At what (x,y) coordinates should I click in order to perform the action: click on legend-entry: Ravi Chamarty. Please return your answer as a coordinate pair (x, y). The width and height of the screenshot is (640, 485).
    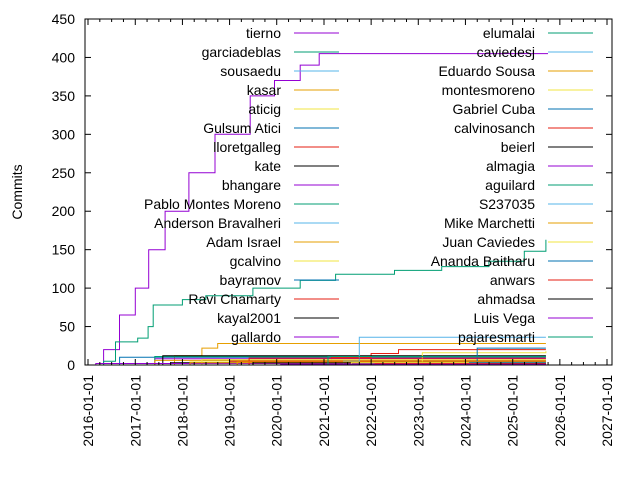
    Looking at the image, I should click on (263, 299).